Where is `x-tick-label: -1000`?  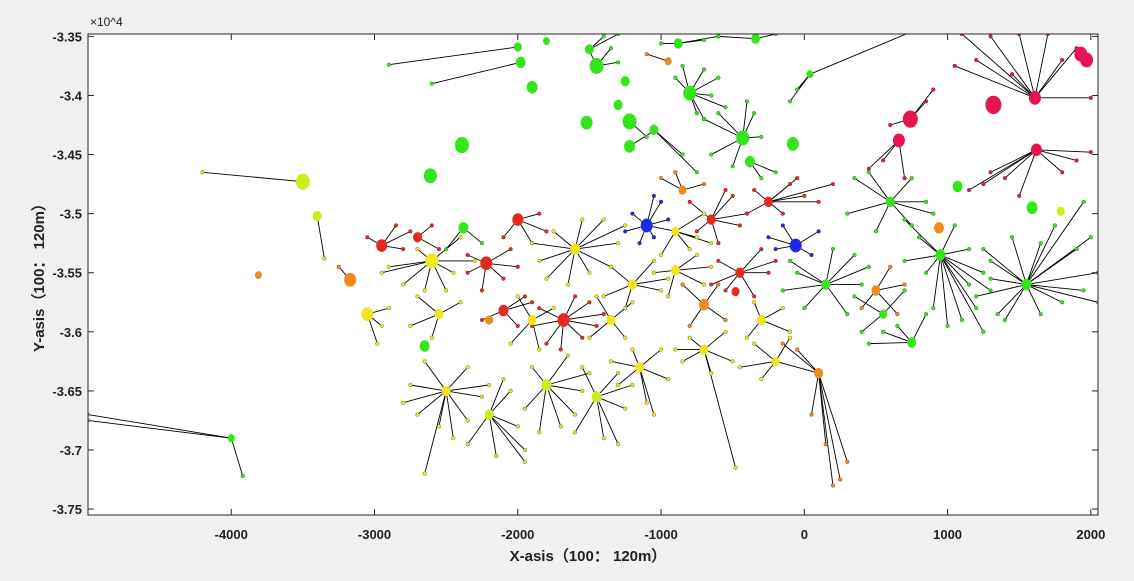 x-tick-label: -1000 is located at coordinates (660, 534).